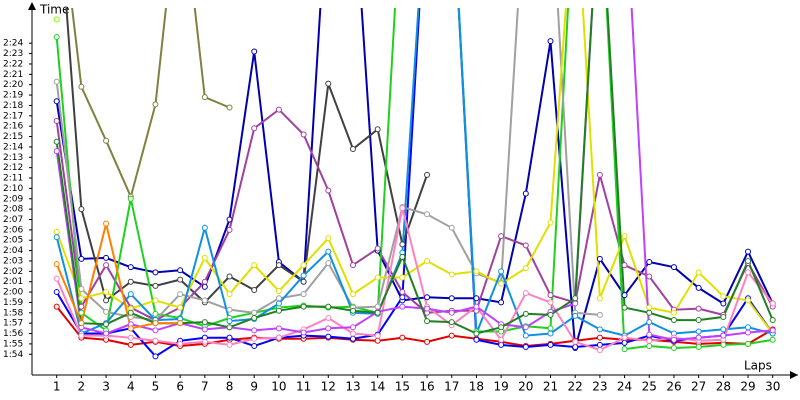 This screenshot has height=400, width=800. What do you see at coordinates (723, 387) in the screenshot?
I see `x-tick-label: 28` at bounding box center [723, 387].